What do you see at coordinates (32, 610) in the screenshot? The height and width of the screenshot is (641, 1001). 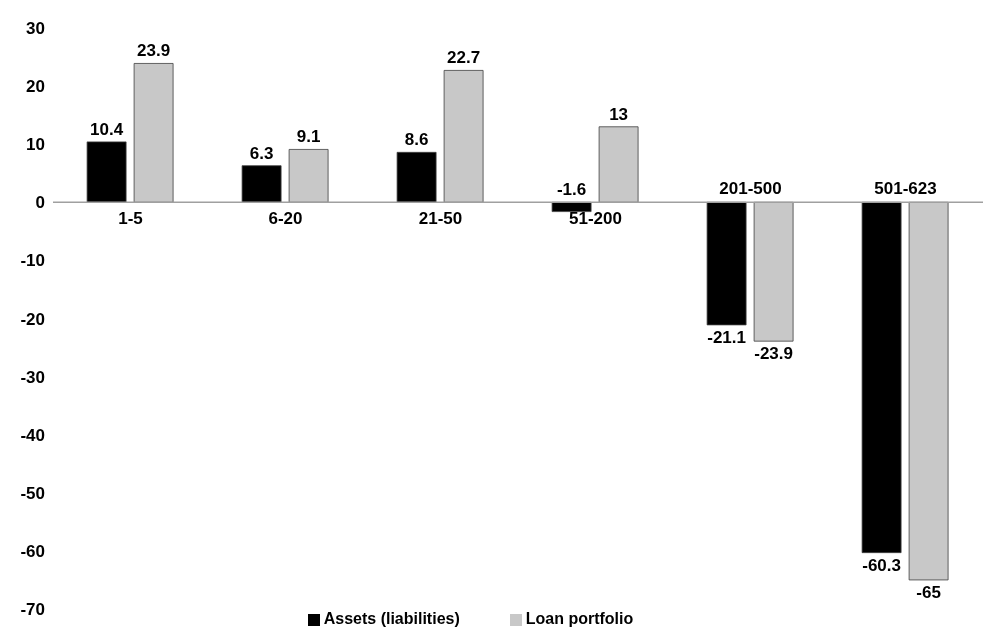 I see `y-tick-label: -70` at bounding box center [32, 610].